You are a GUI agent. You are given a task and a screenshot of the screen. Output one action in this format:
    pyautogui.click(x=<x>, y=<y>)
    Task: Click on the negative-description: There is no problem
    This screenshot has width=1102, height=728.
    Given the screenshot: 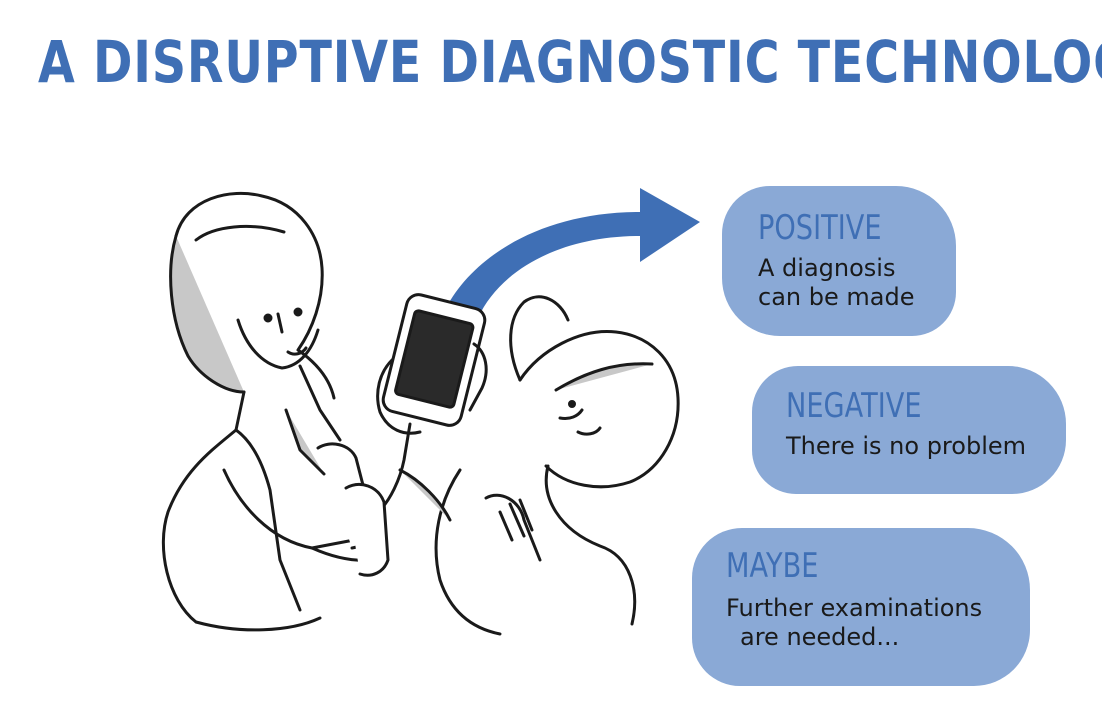 What is the action you would take?
    pyautogui.click(x=906, y=446)
    